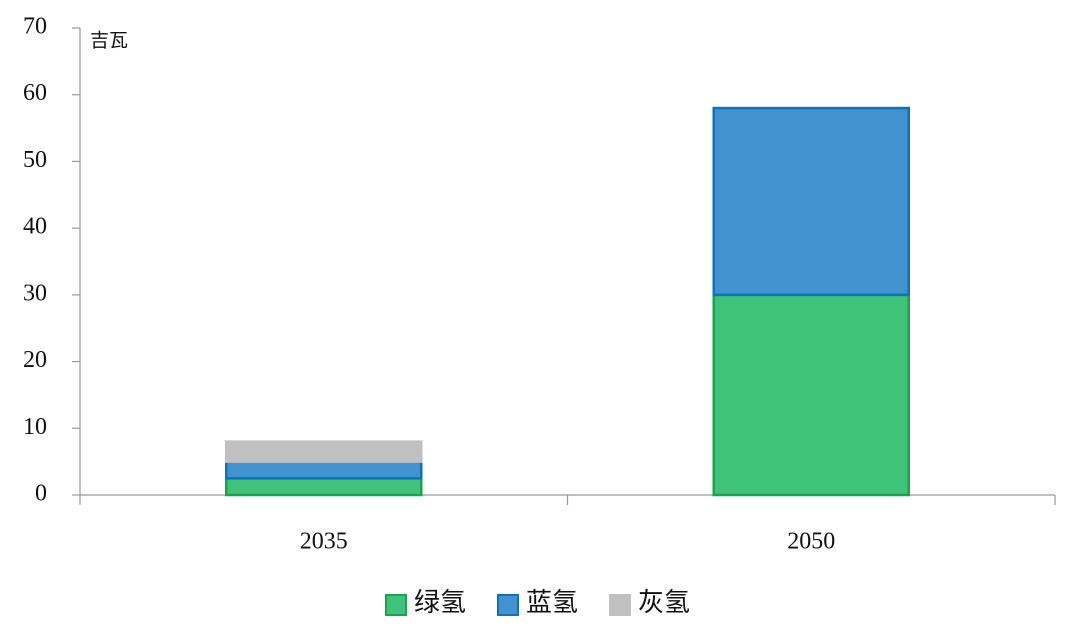 The width and height of the screenshot is (1080, 627). Describe the element at coordinates (35, 427) in the screenshot. I see `y-tick-label: 10` at that location.